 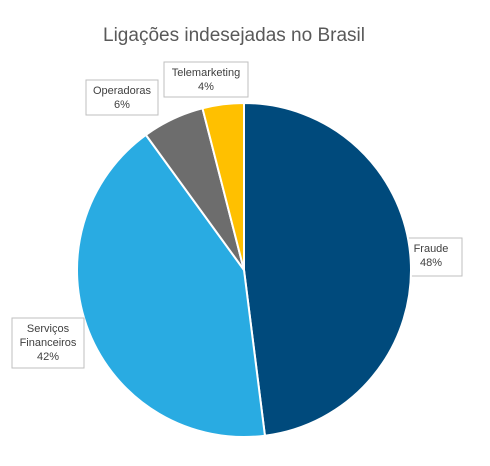 What do you see at coordinates (206, 73) in the screenshot?
I see `category-label: Telemarketing` at bounding box center [206, 73].